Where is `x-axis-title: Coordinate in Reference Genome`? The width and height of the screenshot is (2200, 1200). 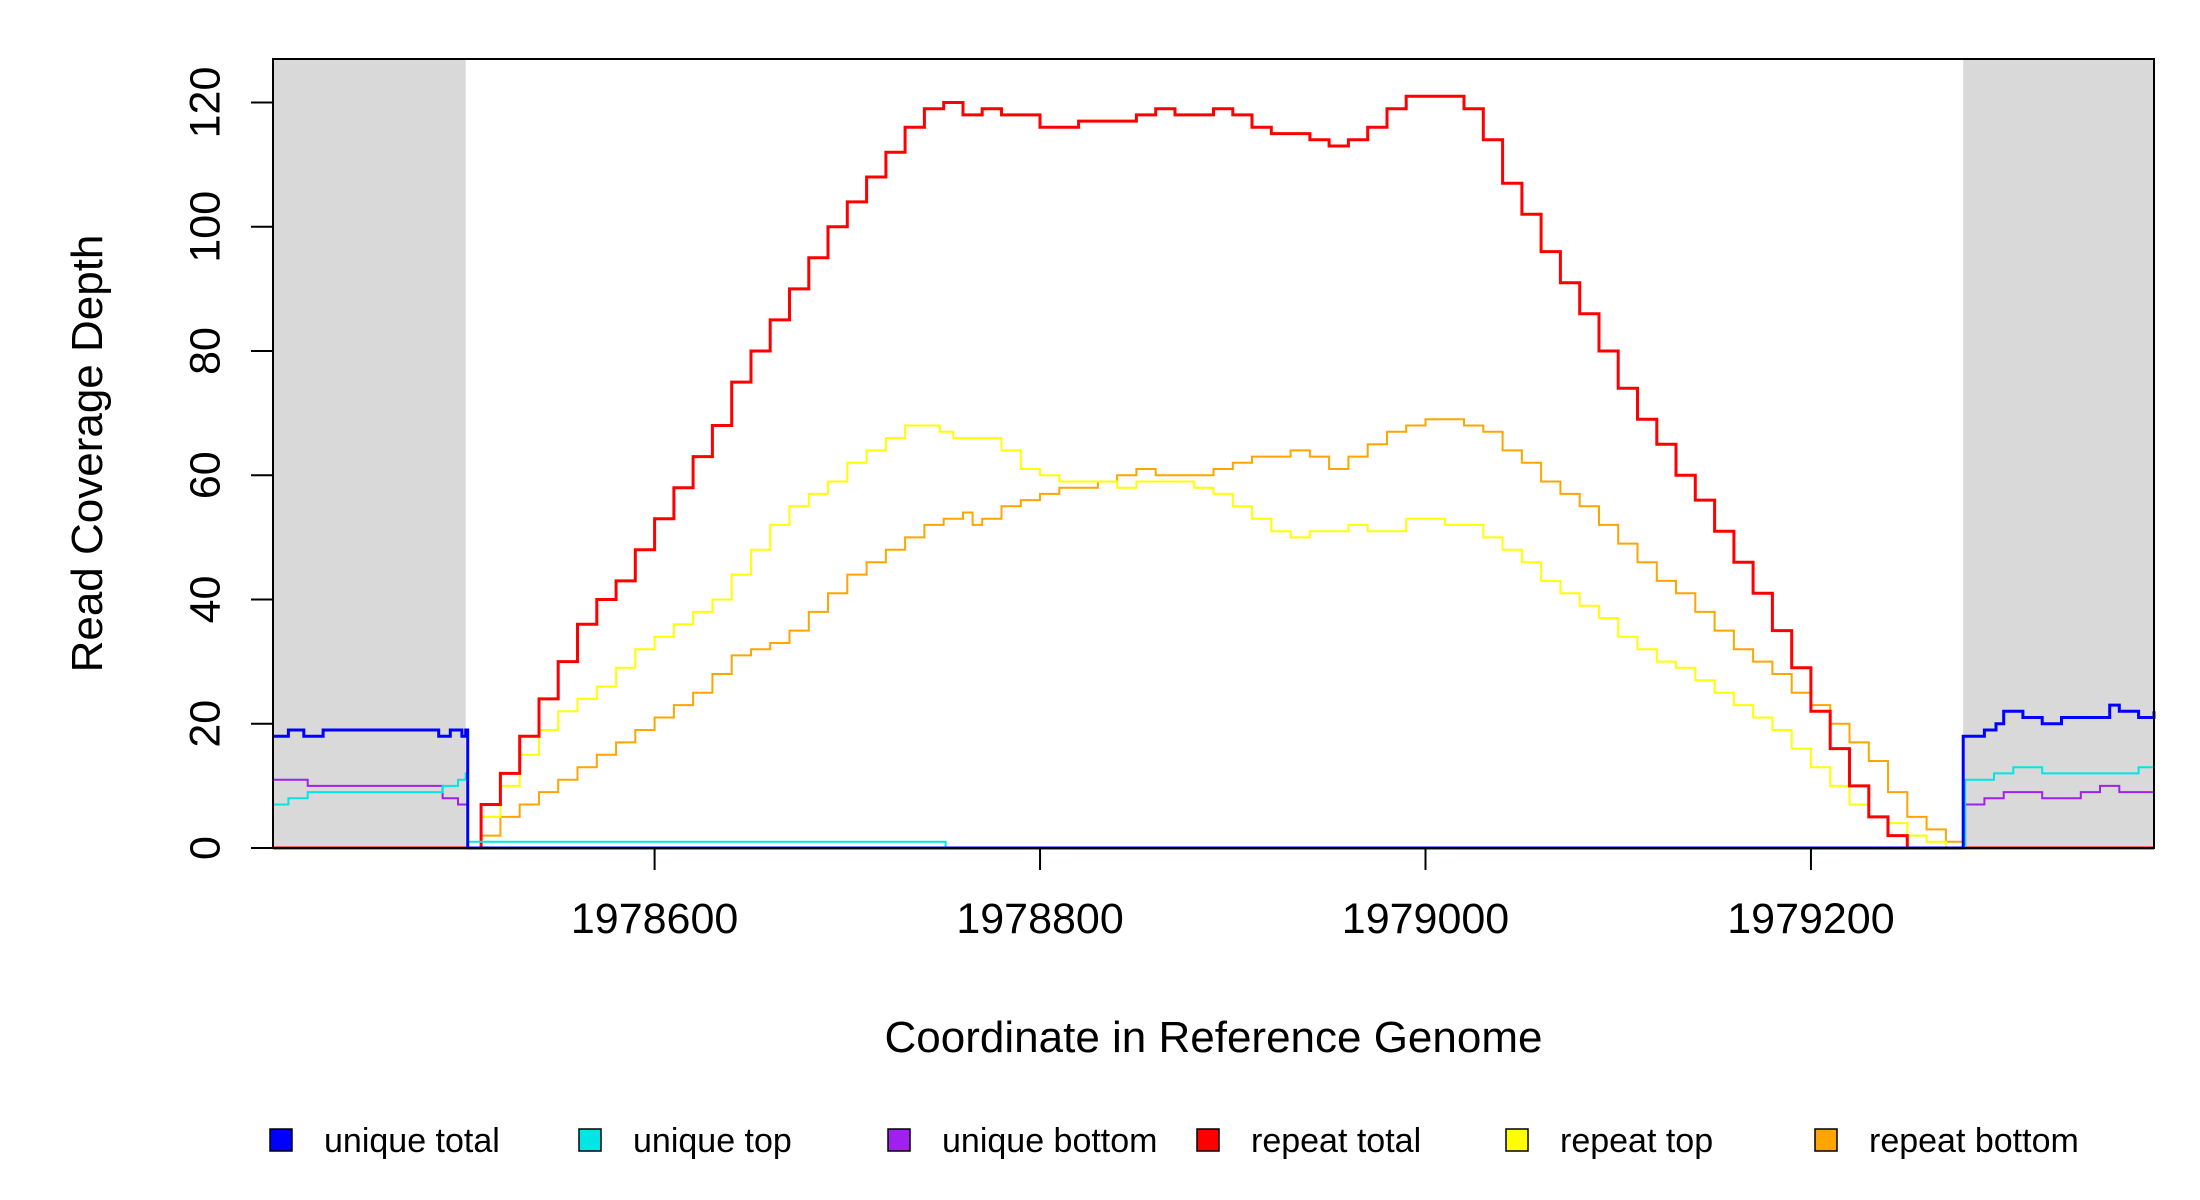
x-axis-title: Coordinate in Reference Genome is located at coordinates (1214, 1037).